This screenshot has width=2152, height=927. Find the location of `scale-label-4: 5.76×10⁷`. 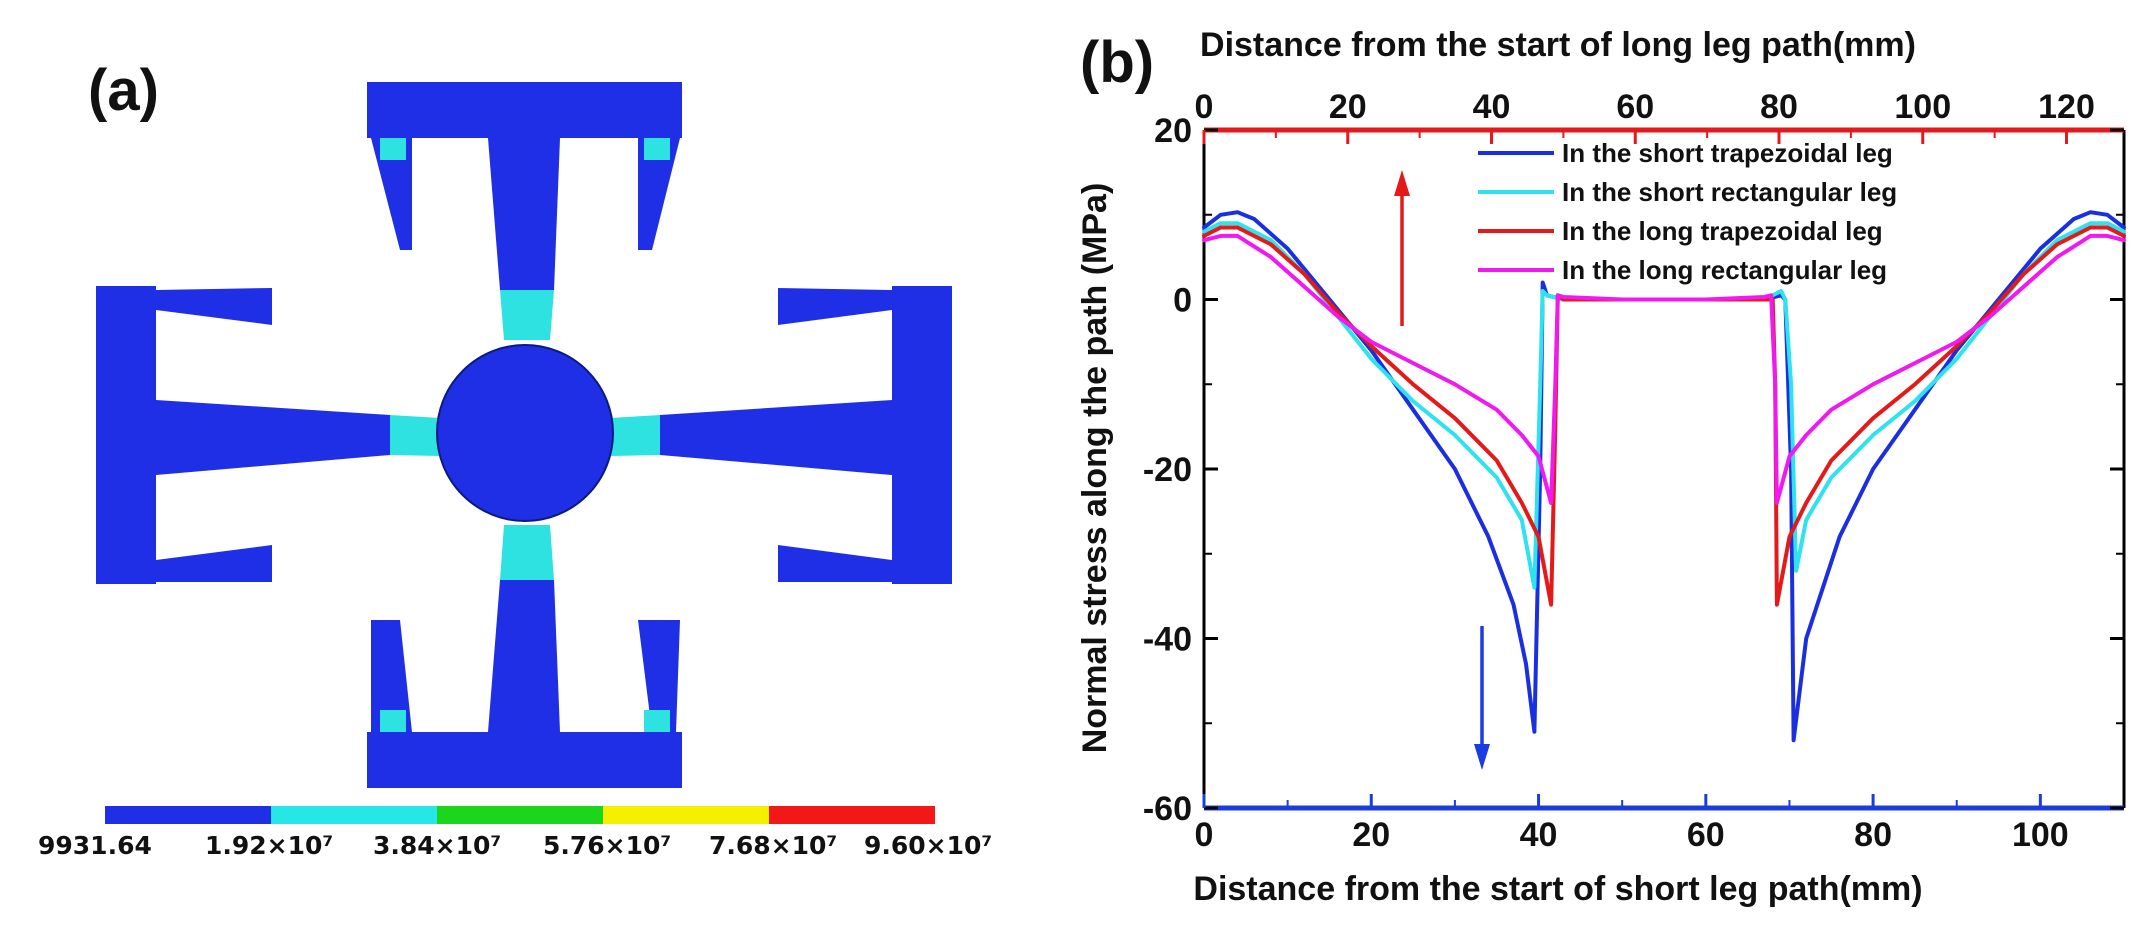

scale-label-4: 5.76×10⁷ is located at coordinates (607, 845).